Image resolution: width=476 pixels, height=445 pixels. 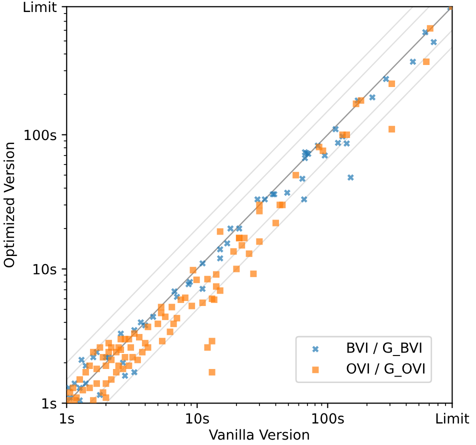 I want to click on y-tick-label: 1s, so click(x=49, y=403).